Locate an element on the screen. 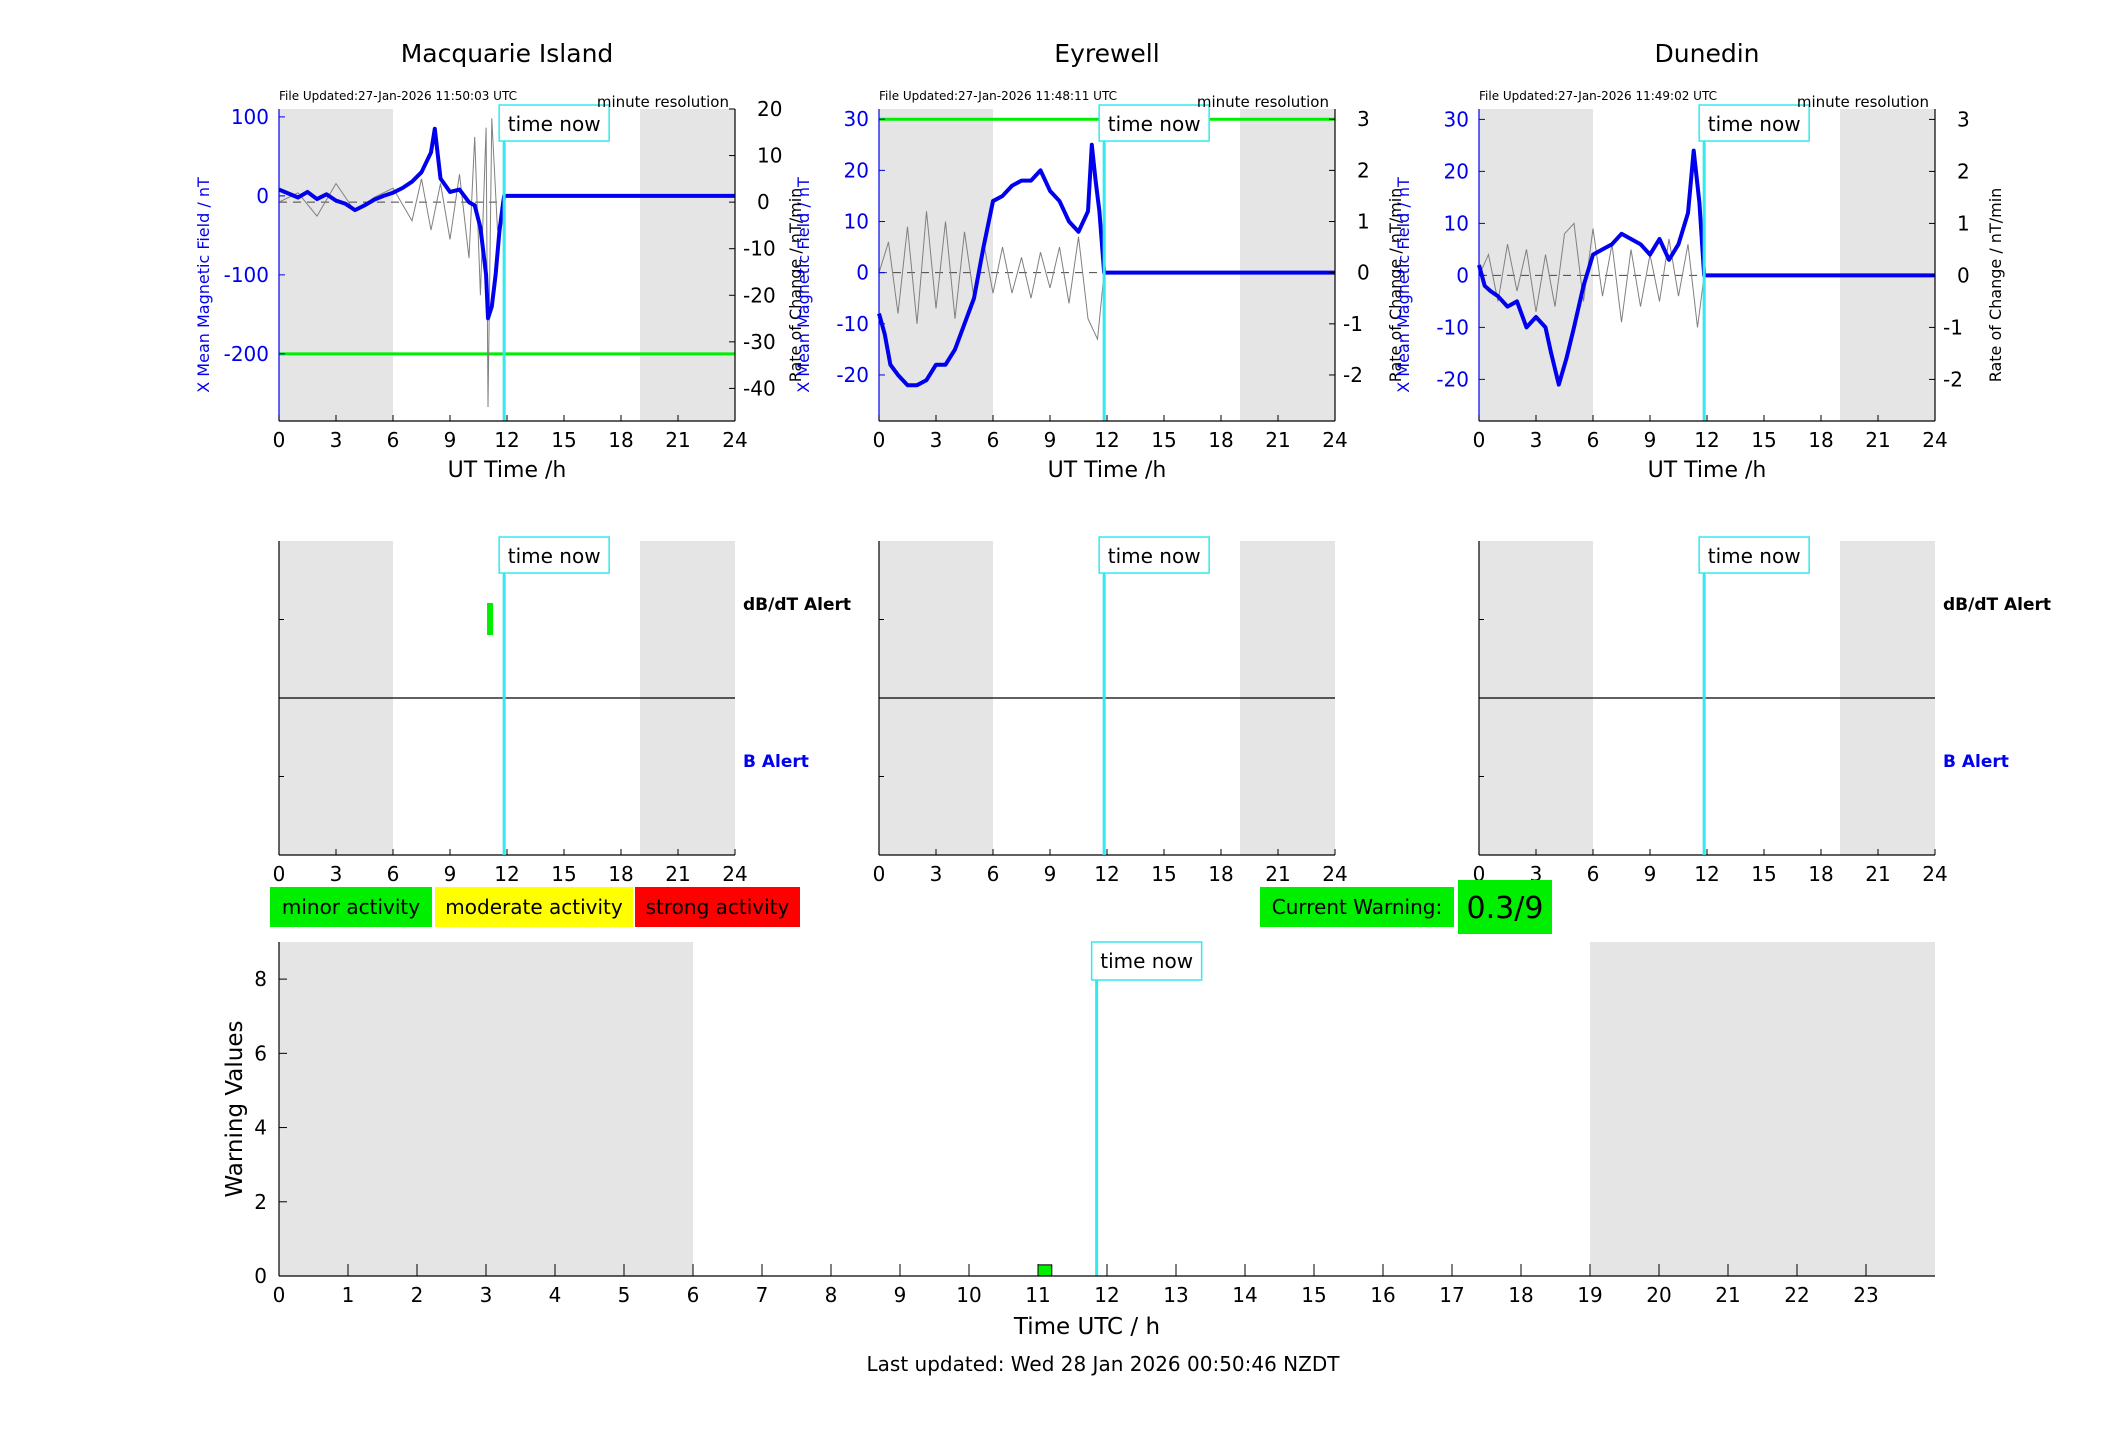 Image resolution: width=2117 pixels, height=1441 pixels. file-updated-text: File Updated:27-Jan-2026 11:48:11 UTC is located at coordinates (998, 96).